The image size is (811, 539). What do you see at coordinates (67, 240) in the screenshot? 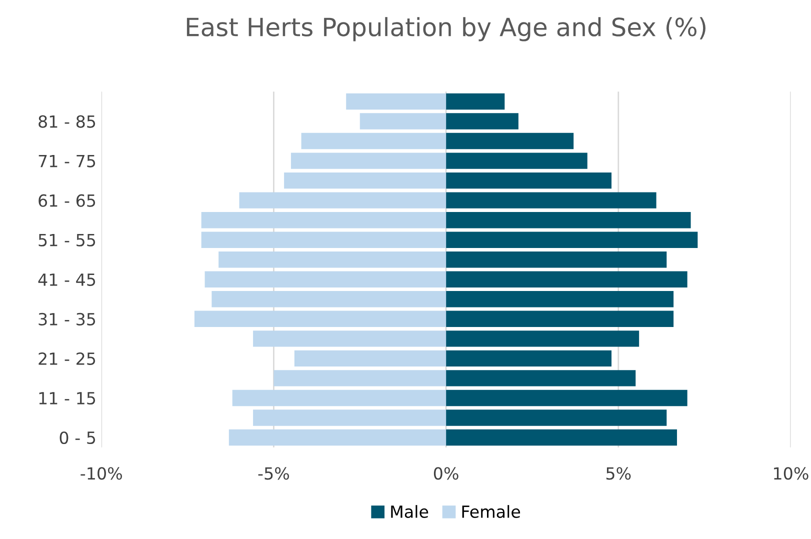
I see `y-tick-label: 51 - 55` at bounding box center [67, 240].